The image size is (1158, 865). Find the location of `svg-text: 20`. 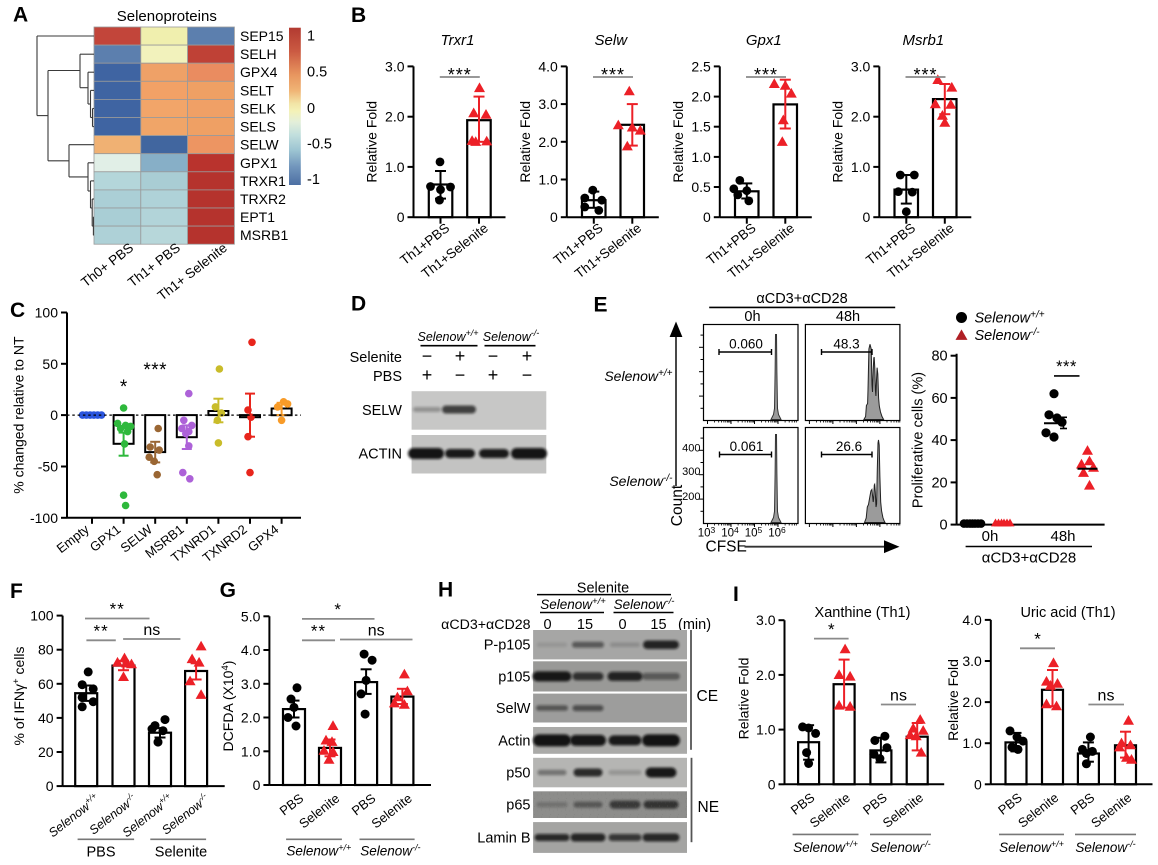

svg-text: 20 is located at coordinates (46, 752).